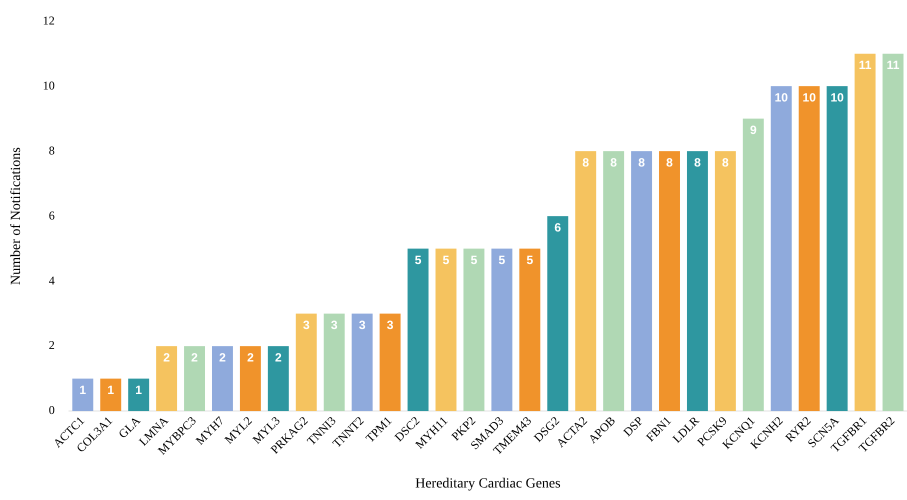 Image resolution: width=907 pixels, height=500 pixels. I want to click on data-label: 6, so click(558, 227).